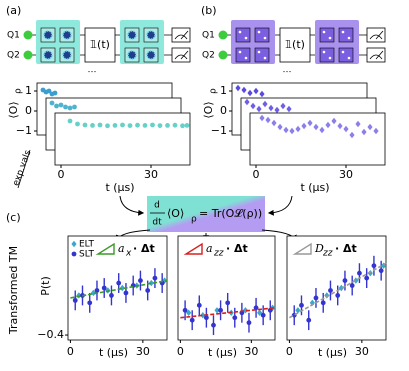 This screenshot has height=371, width=409. I want to click on equation-lhs: ⟨O⟩, so click(175, 213).